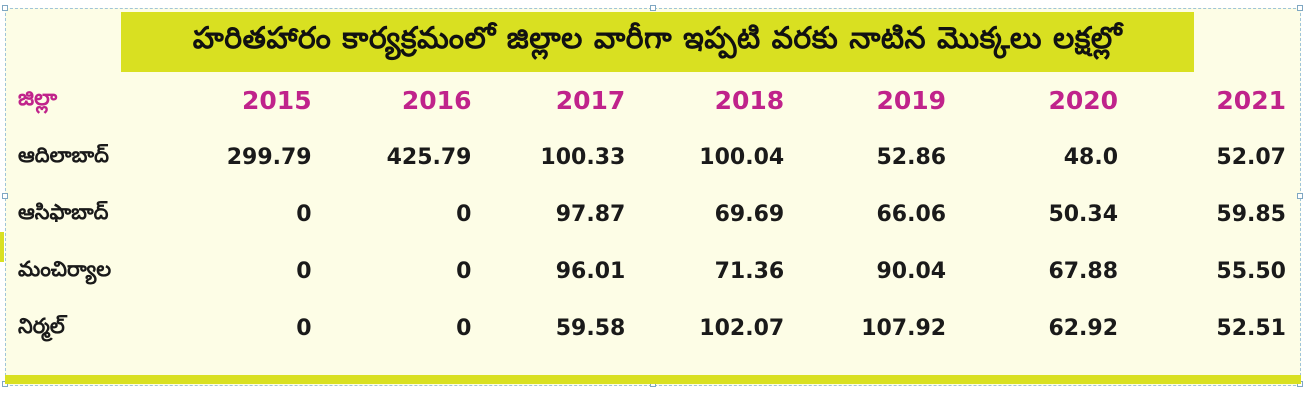 The width and height of the screenshot is (1305, 400). Describe the element at coordinates (2, 247) in the screenshot. I see `side-accent-bar` at that location.